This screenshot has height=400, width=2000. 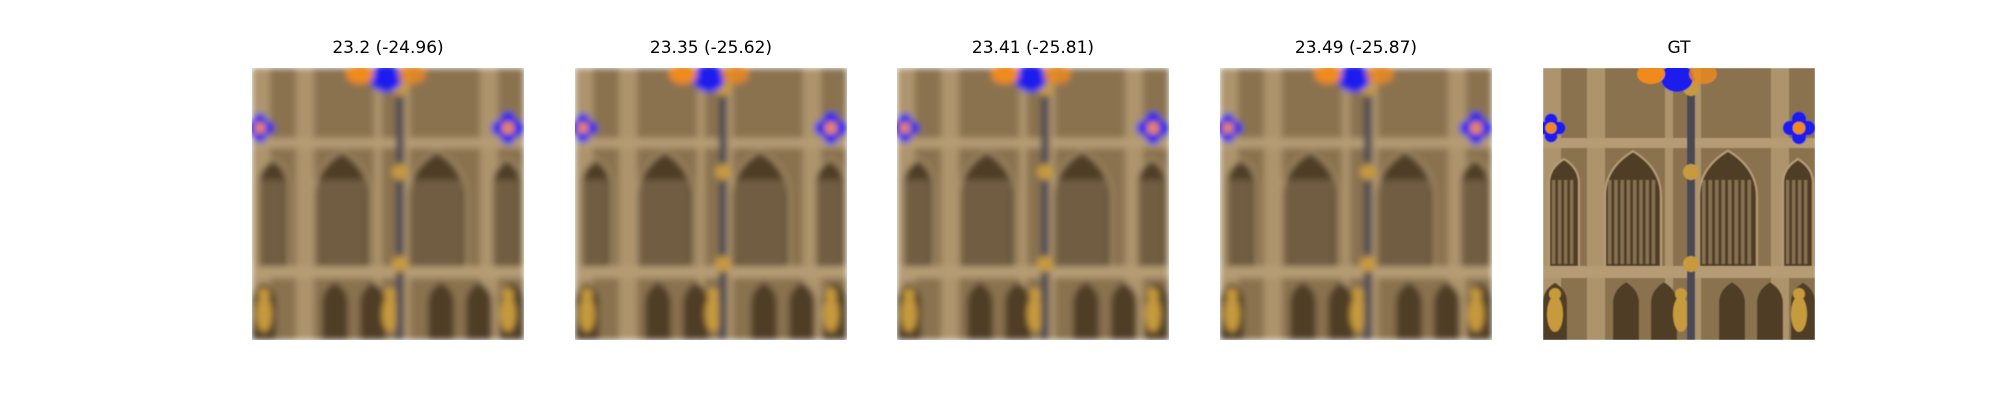 I want to click on panel-5: GT, so click(x=1679, y=200).